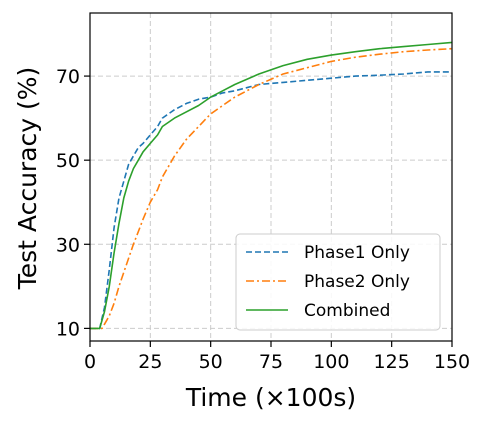 The width and height of the screenshot is (488, 425). Describe the element at coordinates (68, 329) in the screenshot. I see `y-tick-label: 10` at that location.